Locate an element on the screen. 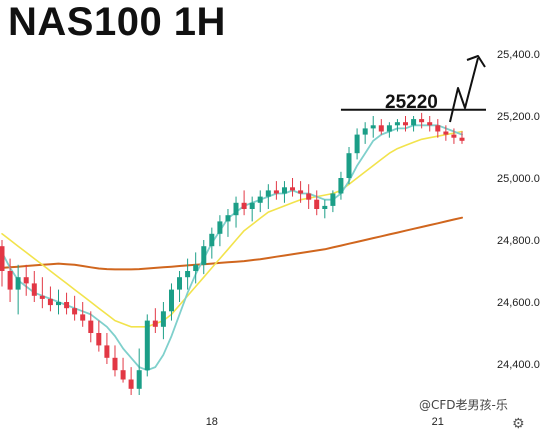 This screenshot has width=557, height=434. x-tick-label: 18 is located at coordinates (212, 422).